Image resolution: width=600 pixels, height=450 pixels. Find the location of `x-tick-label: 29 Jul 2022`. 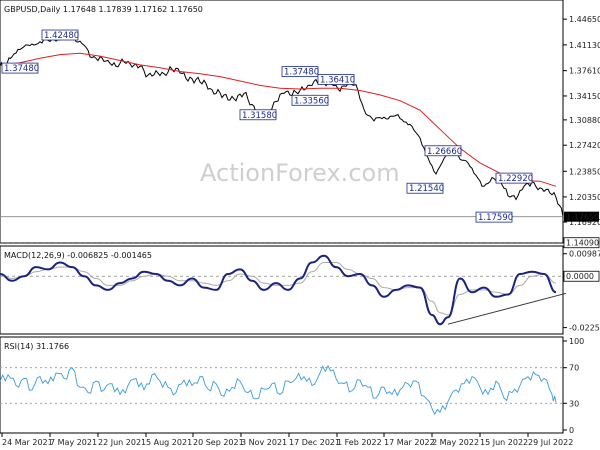

x-tick-label: 29 Jul 2022 is located at coordinates (550, 442).